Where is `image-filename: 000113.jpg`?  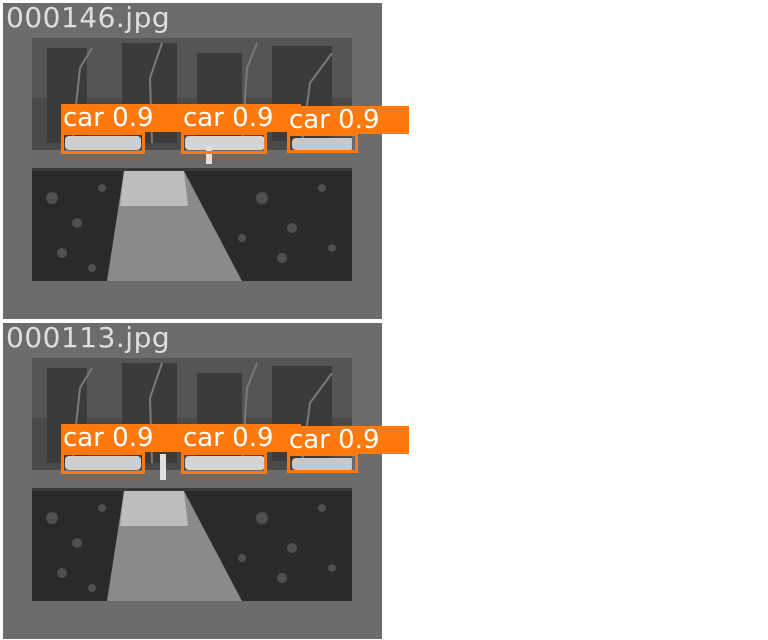
image-filename: 000113.jpg is located at coordinates (88, 337).